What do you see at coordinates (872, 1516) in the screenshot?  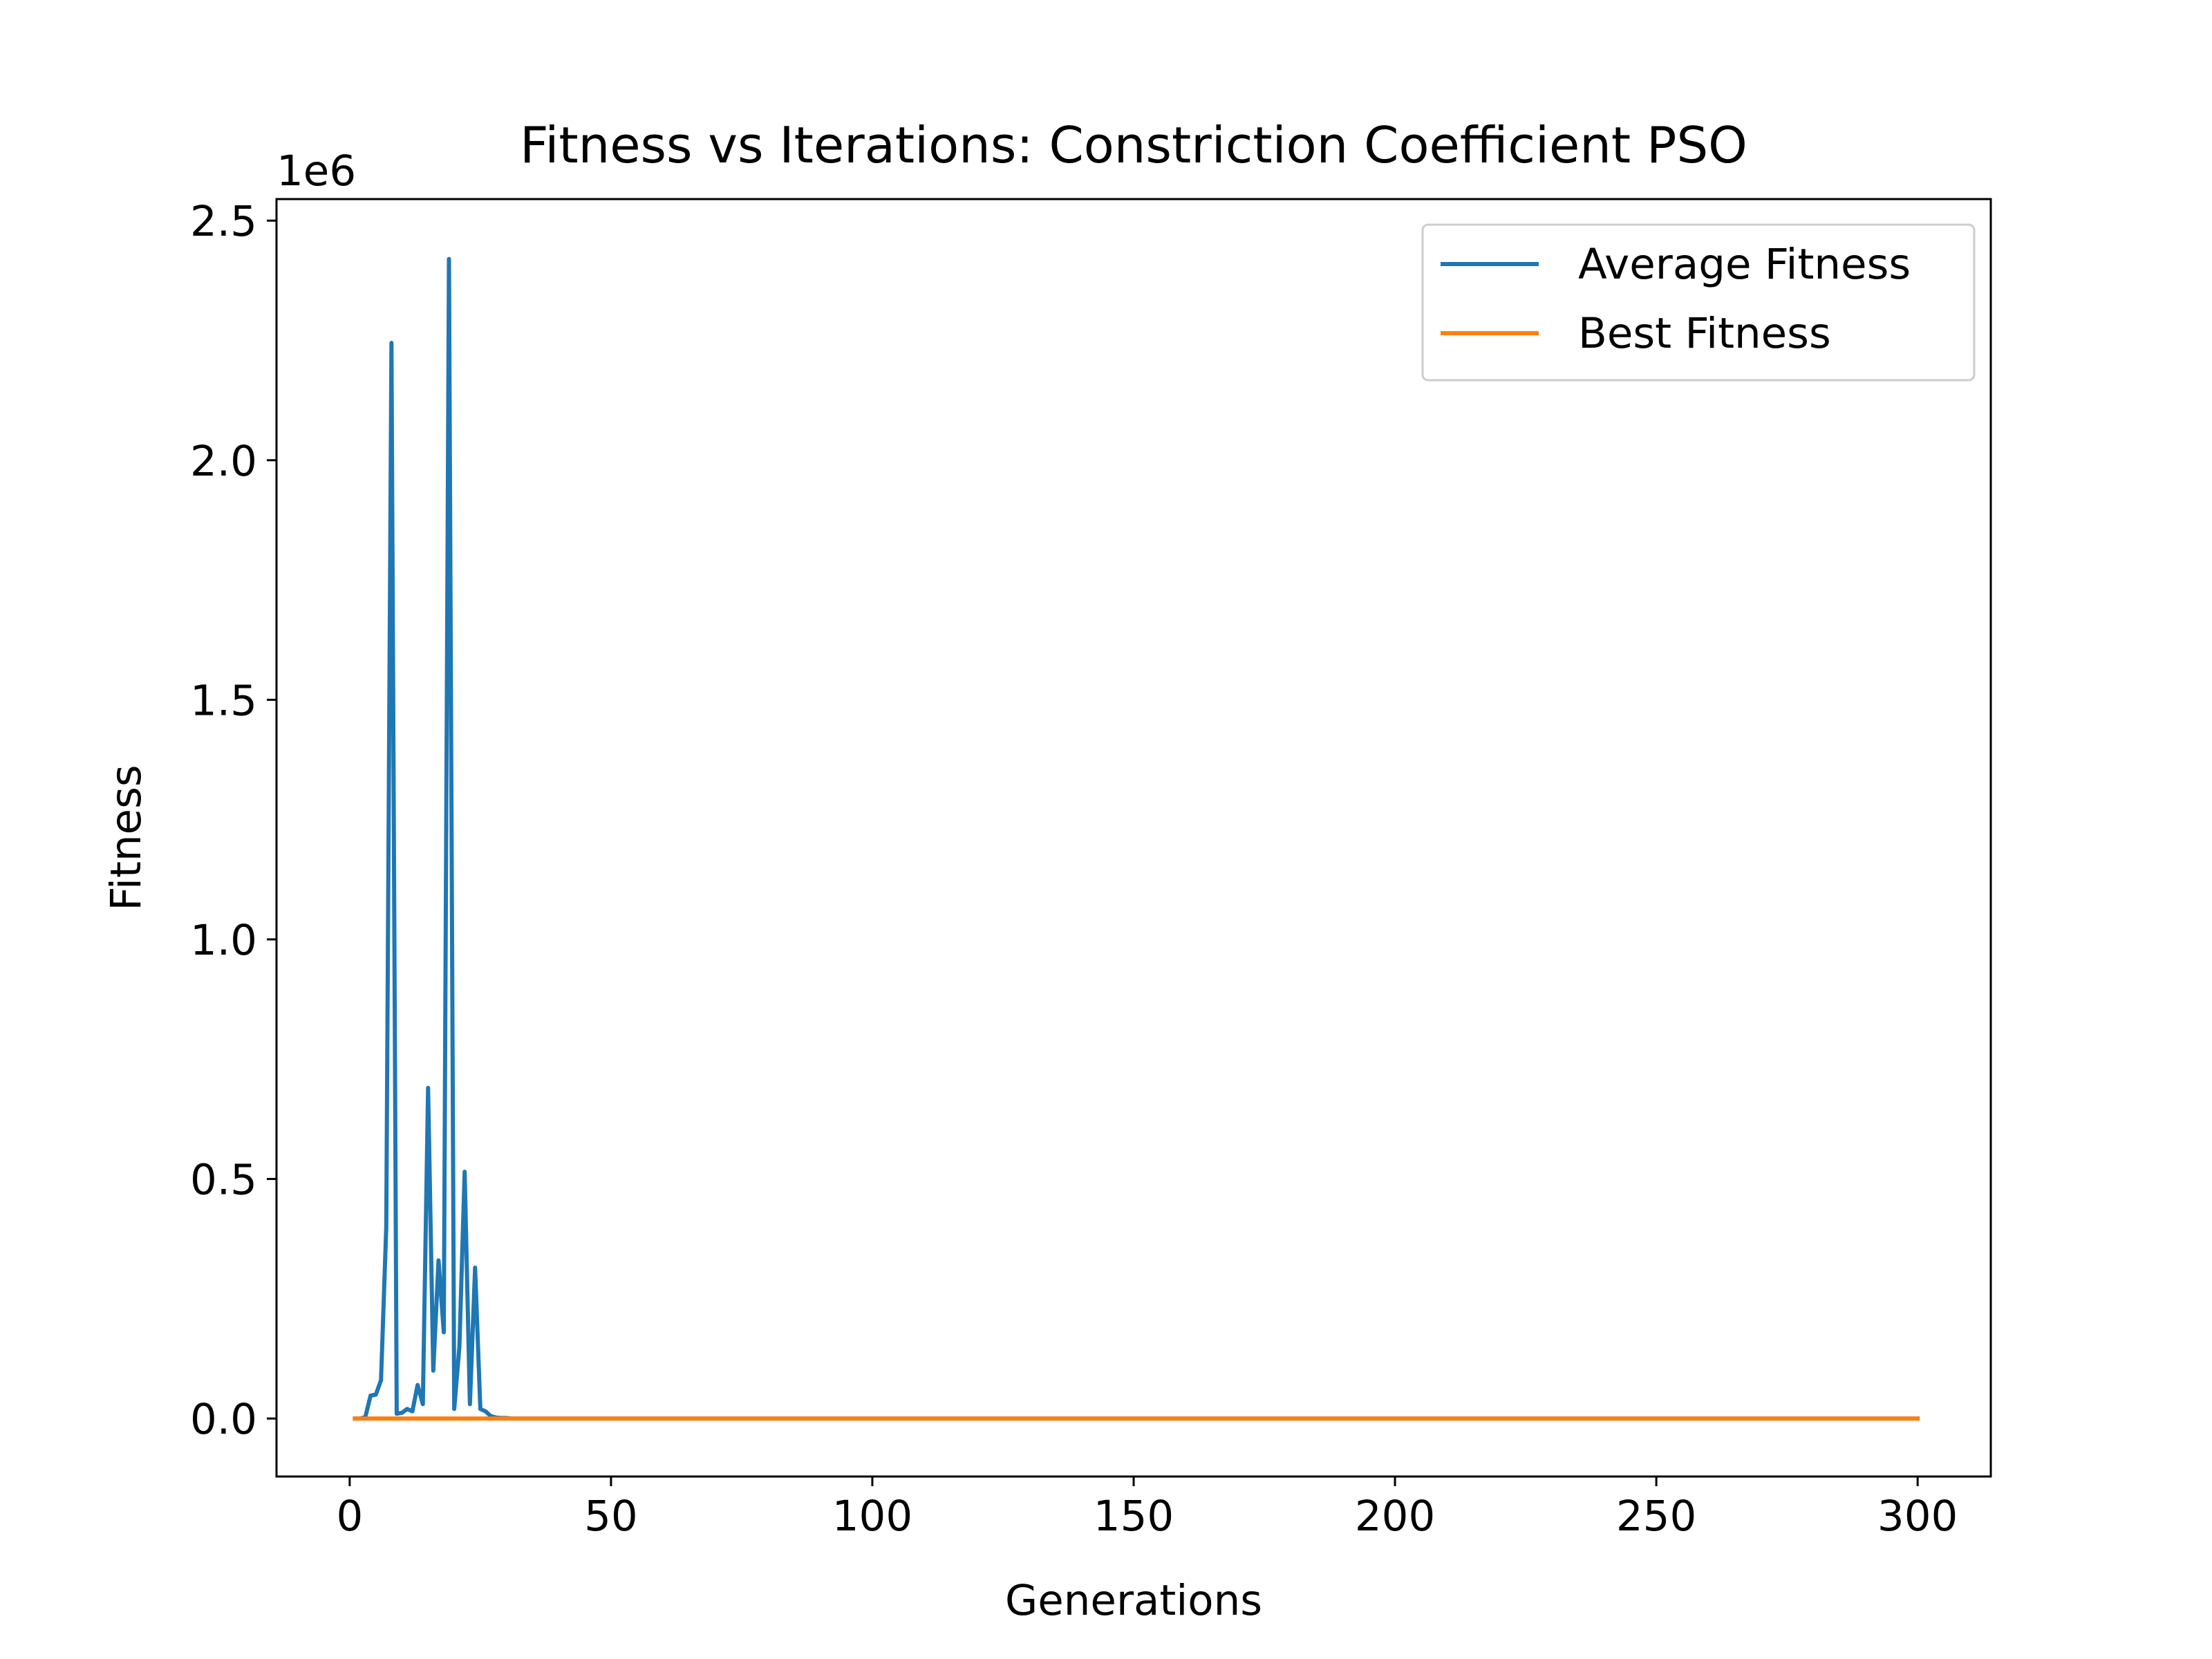 I see `x-tick-label: 100` at bounding box center [872, 1516].